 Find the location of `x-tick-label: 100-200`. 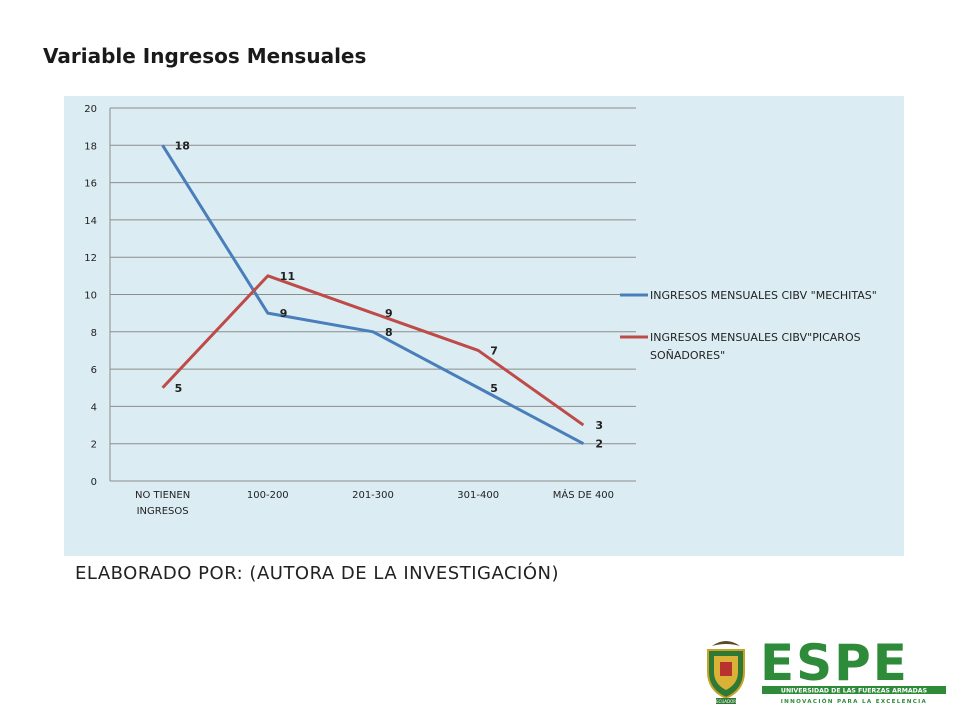

x-tick-label: 100-200 is located at coordinates (268, 495).